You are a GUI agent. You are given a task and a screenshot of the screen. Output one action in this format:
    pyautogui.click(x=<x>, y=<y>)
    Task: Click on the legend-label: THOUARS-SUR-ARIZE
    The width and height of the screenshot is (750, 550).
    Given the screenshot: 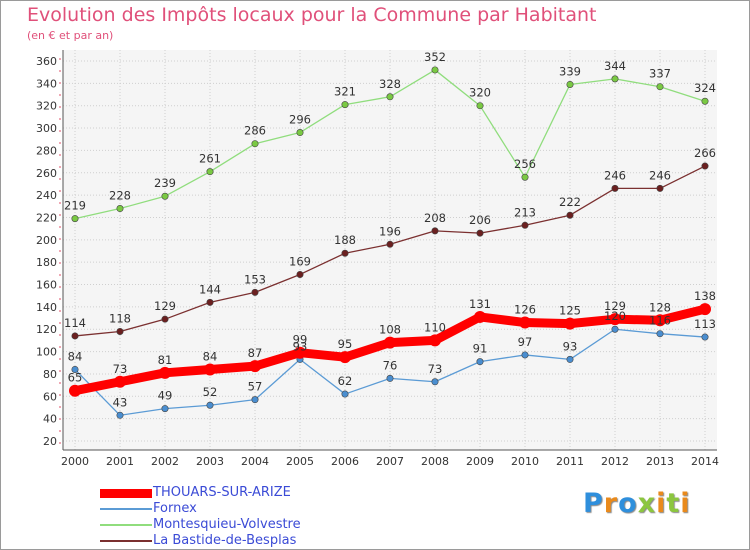 What is the action you would take?
    pyautogui.click(x=222, y=492)
    